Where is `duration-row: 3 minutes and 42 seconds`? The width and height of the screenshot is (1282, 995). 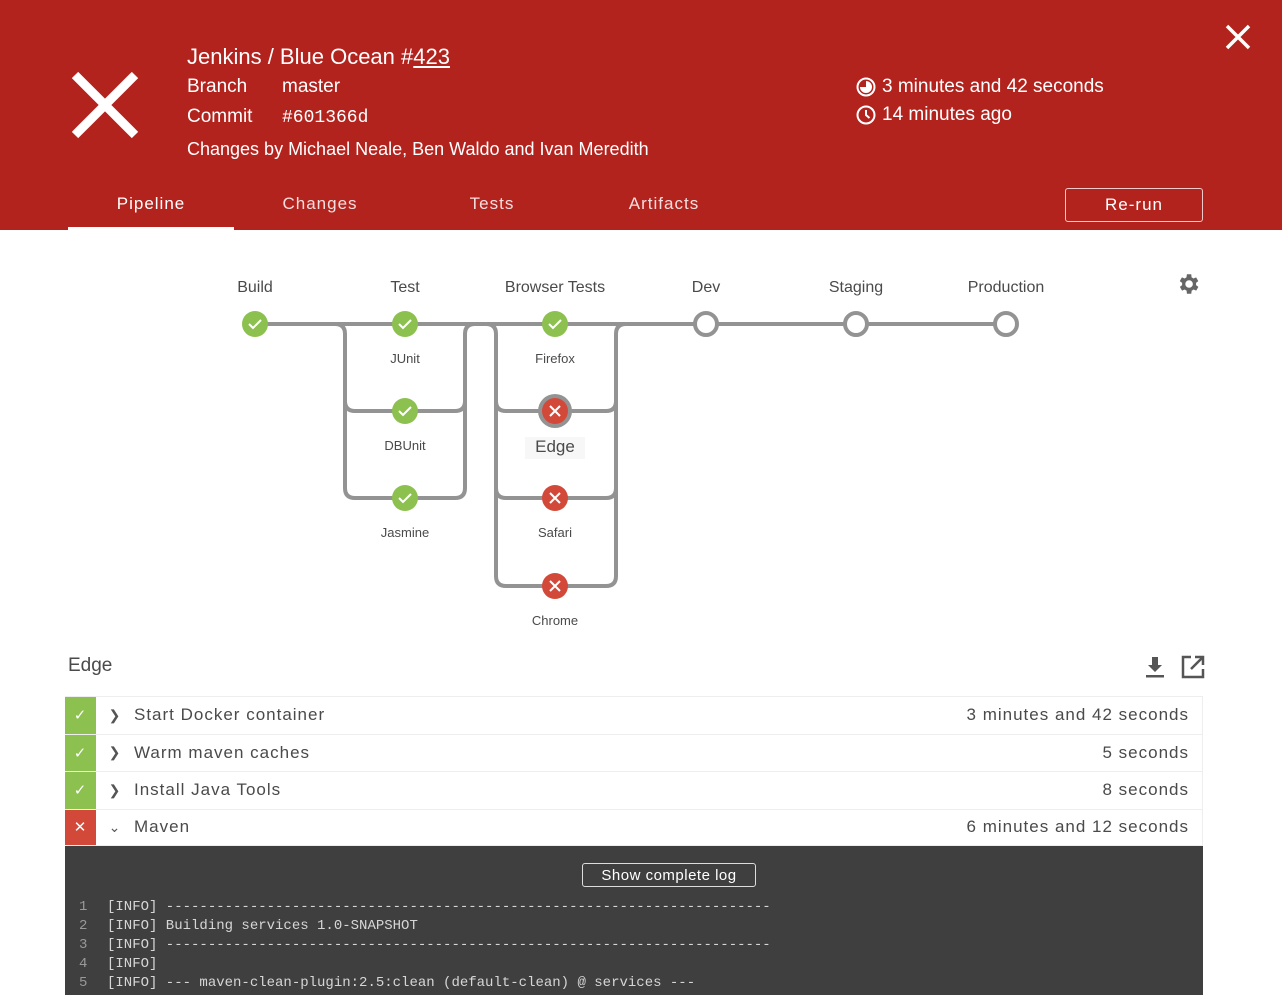 duration-row: 3 minutes and 42 seconds is located at coordinates (980, 87).